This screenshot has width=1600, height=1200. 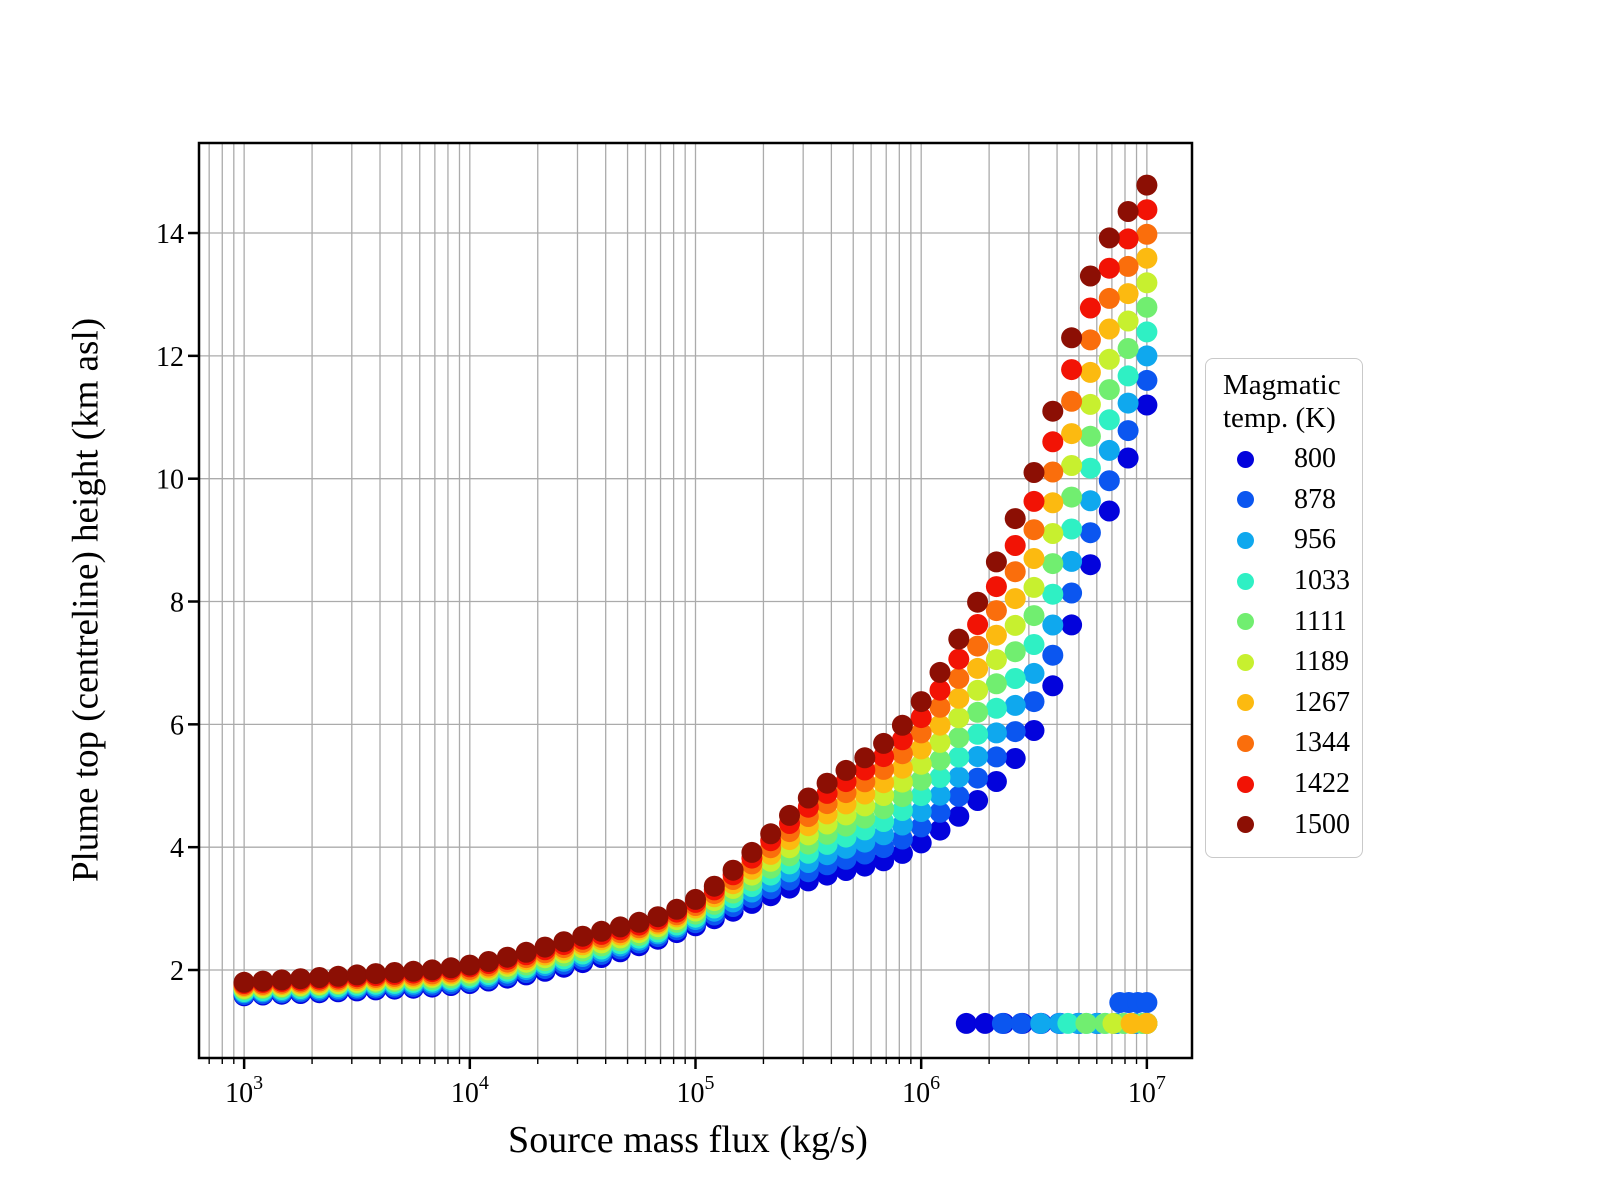 I want to click on legend-title-line1: Magmatic, so click(x=1282, y=385).